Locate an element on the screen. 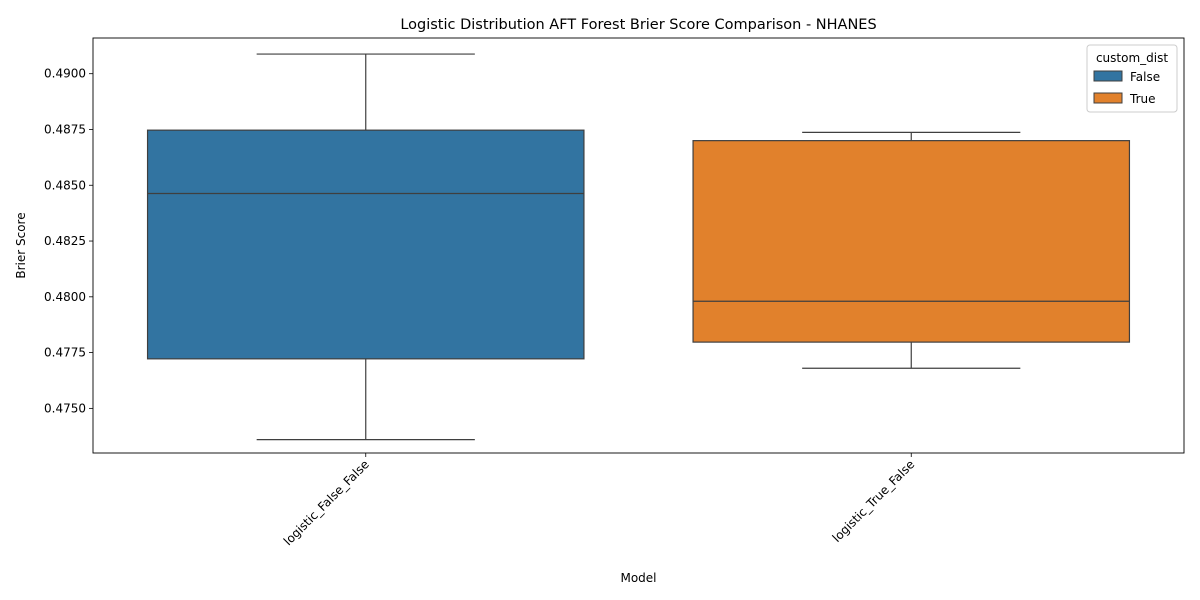 This screenshot has height=600, width=1200. x-tick-label: logistic_True_False is located at coordinates (874, 501).